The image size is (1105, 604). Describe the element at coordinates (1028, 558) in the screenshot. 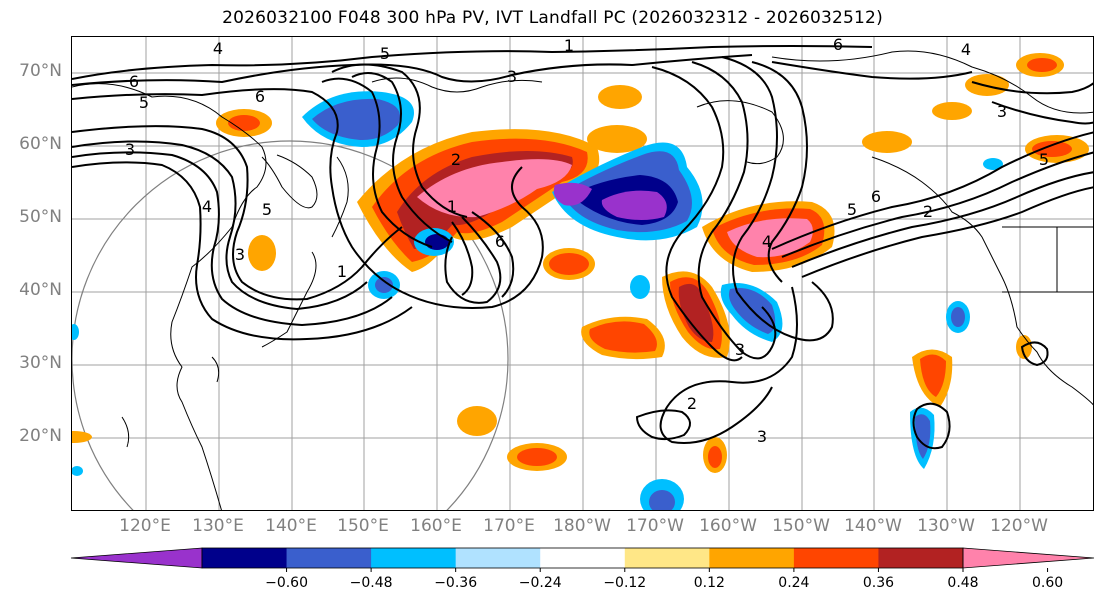

I see `colorbar-segment-max` at that location.